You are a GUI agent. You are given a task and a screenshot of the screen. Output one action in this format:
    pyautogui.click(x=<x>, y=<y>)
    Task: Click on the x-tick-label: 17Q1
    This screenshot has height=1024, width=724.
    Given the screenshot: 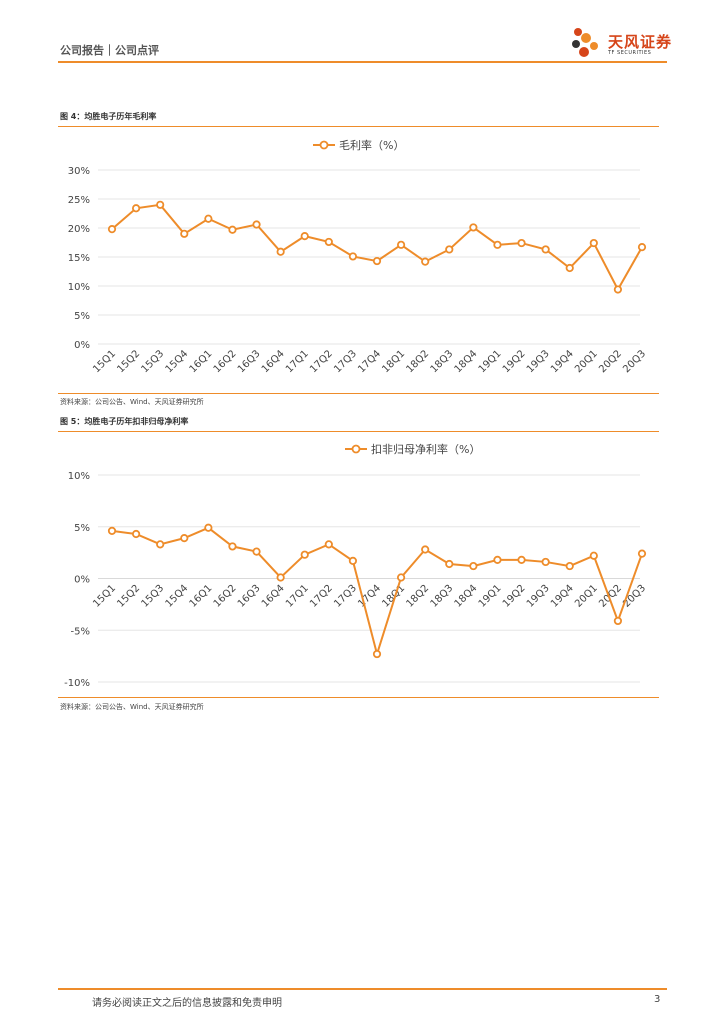 What is the action you would take?
    pyautogui.click(x=297, y=596)
    